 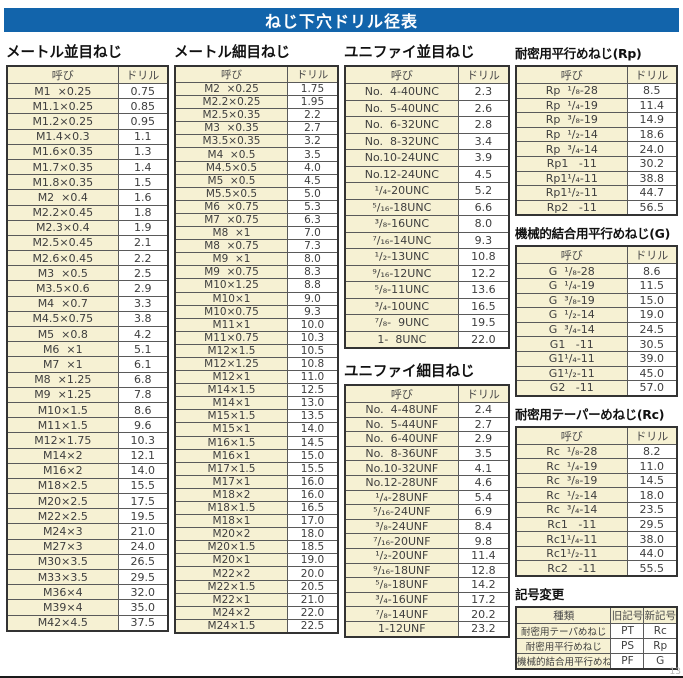 What do you see at coordinates (427, 482) in the screenshot?
I see `table-row: No.12-28UNF 4.6` at bounding box center [427, 482].